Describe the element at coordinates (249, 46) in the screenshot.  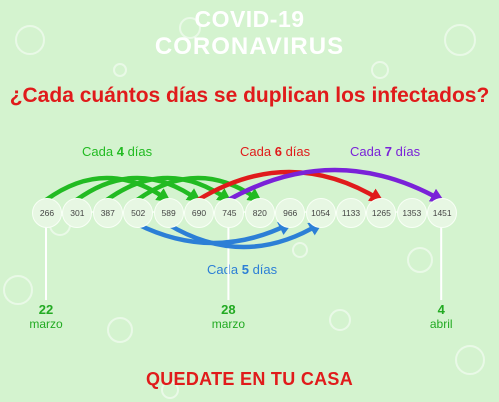
I see `header-coronavirus: CORONAVIRUS` at that location.